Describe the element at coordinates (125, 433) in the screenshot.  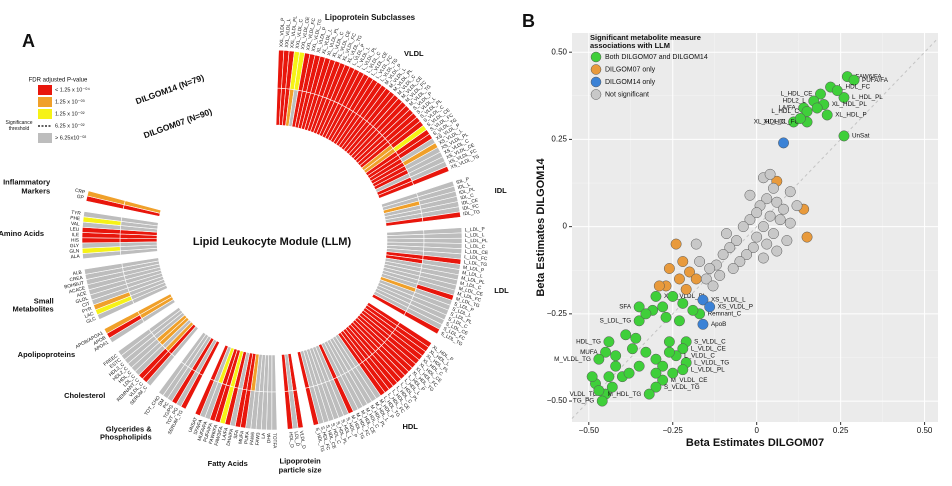
I see `group-label: Glycerides & Phospholipids` at that location.